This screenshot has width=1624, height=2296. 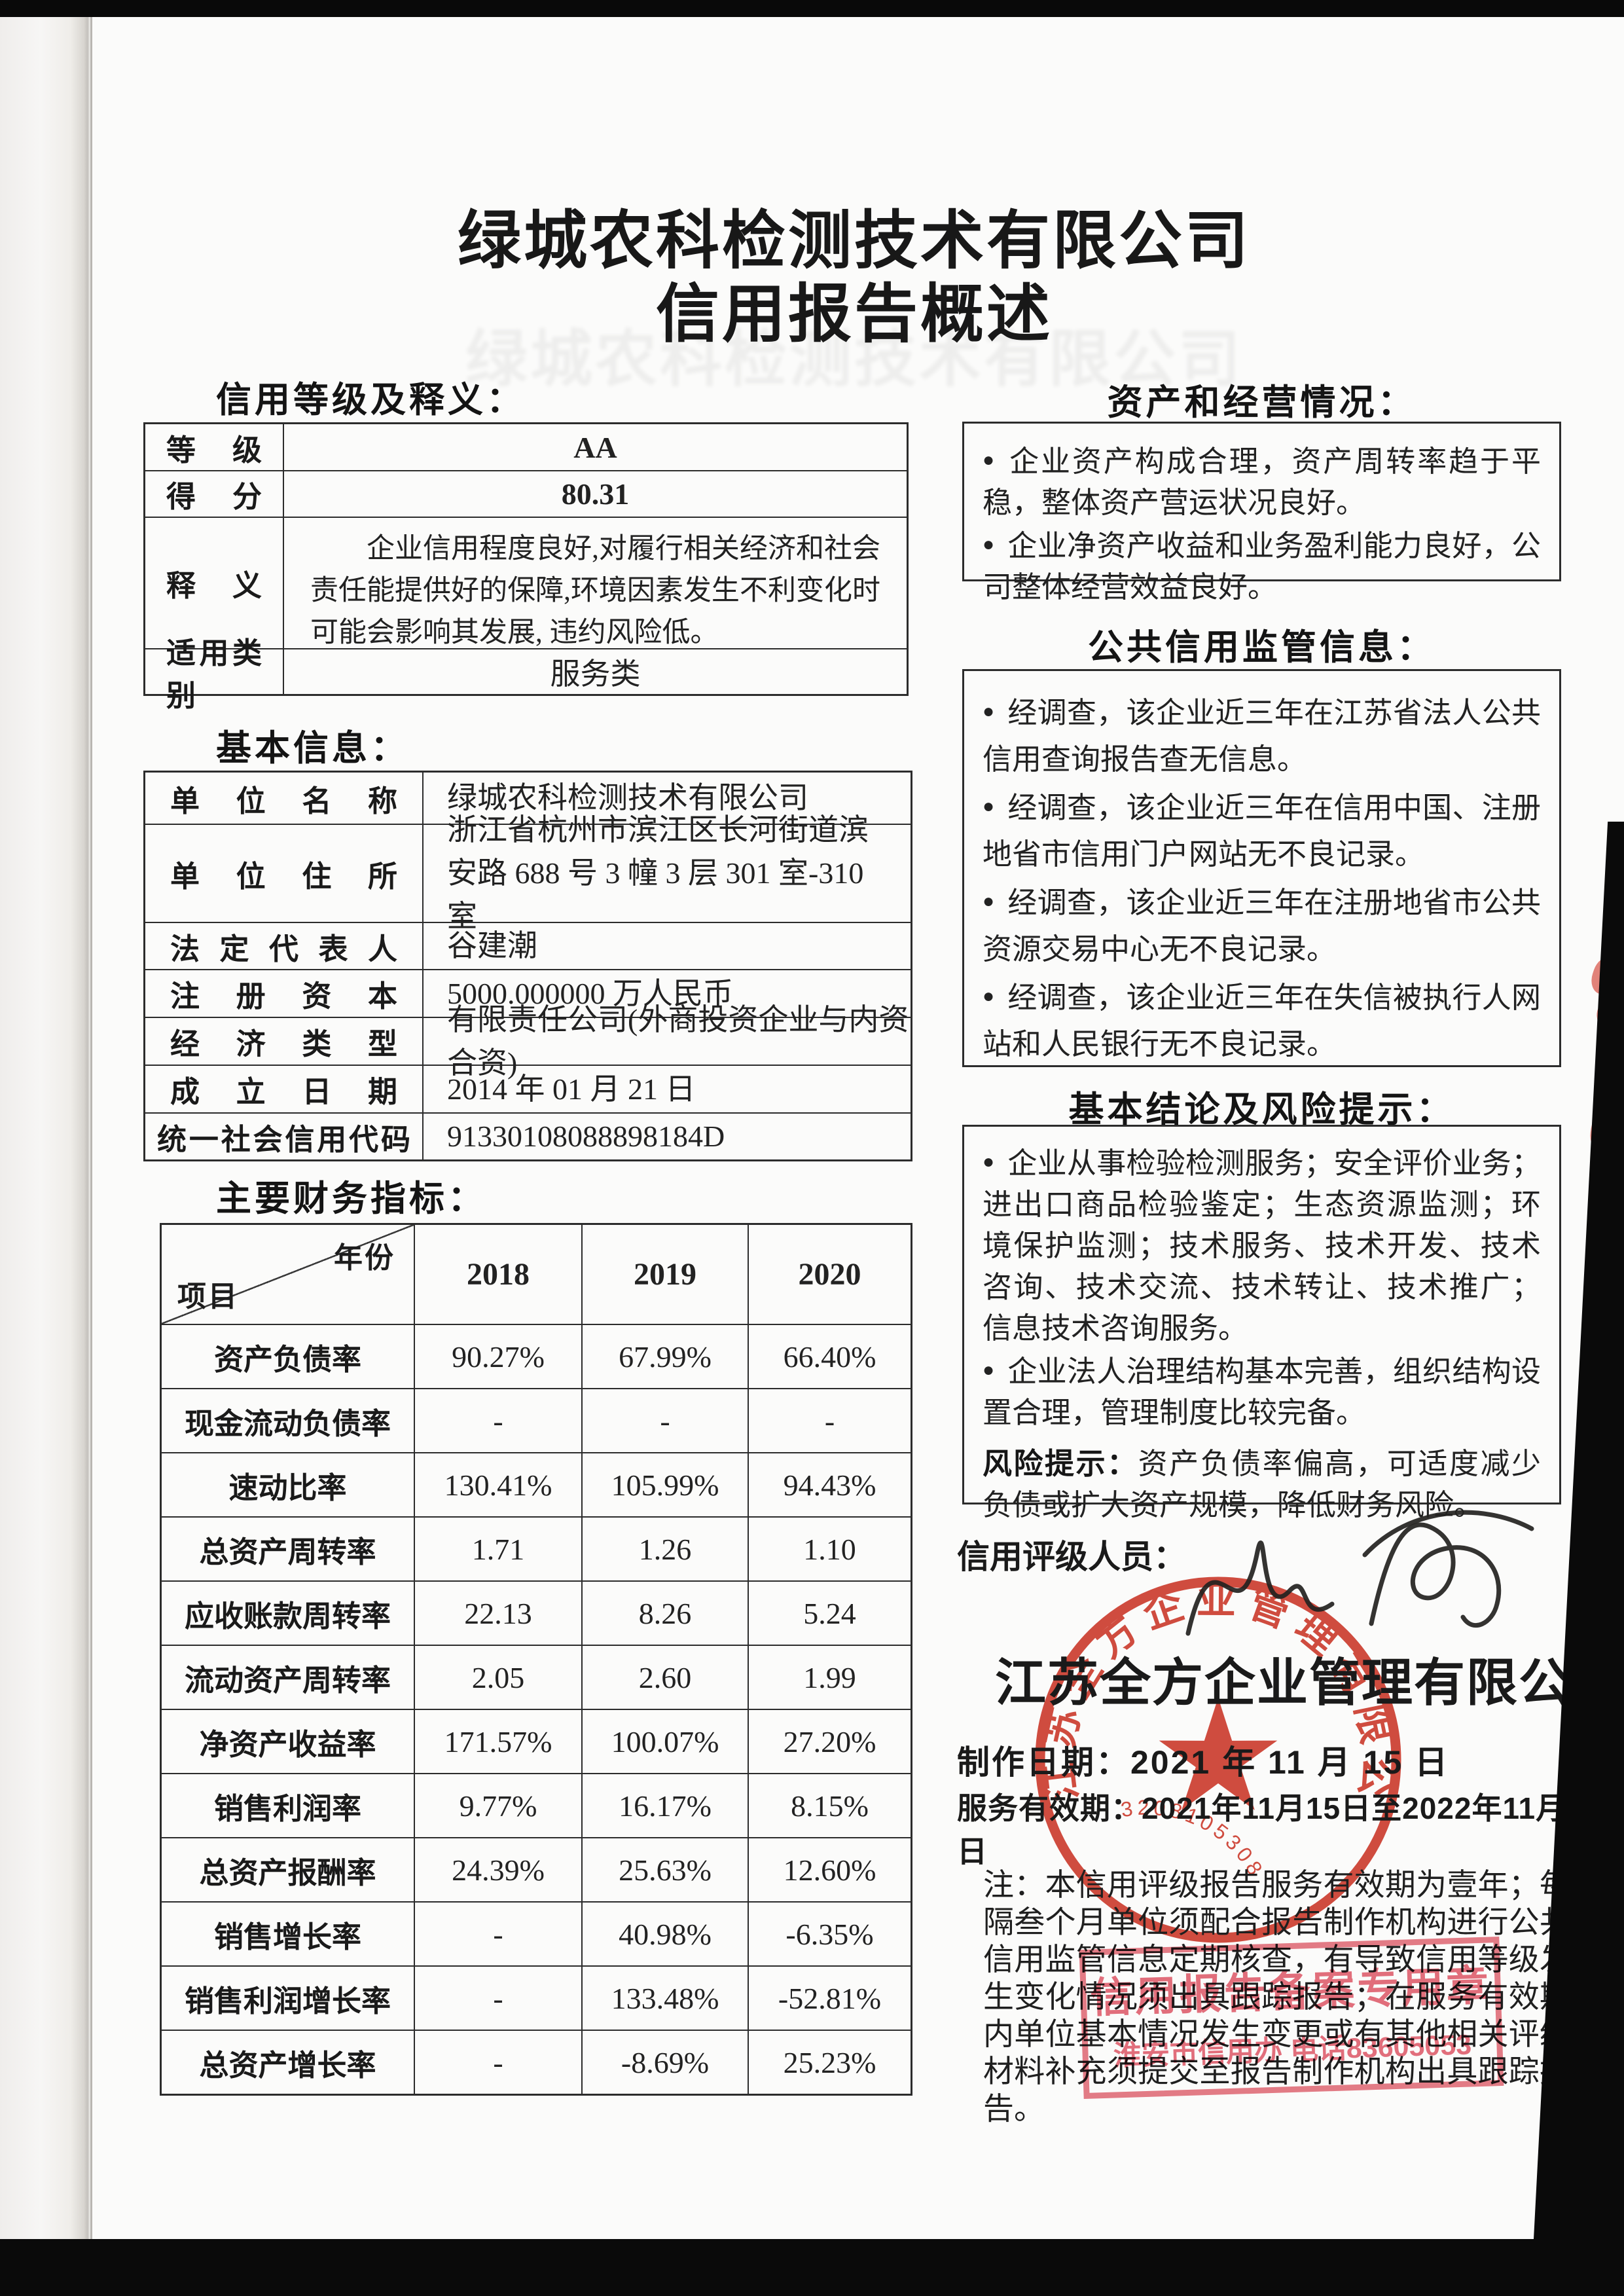 What do you see at coordinates (528, 945) in the screenshot?
I see `table-row: 法定代表人 谷建潮` at bounding box center [528, 945].